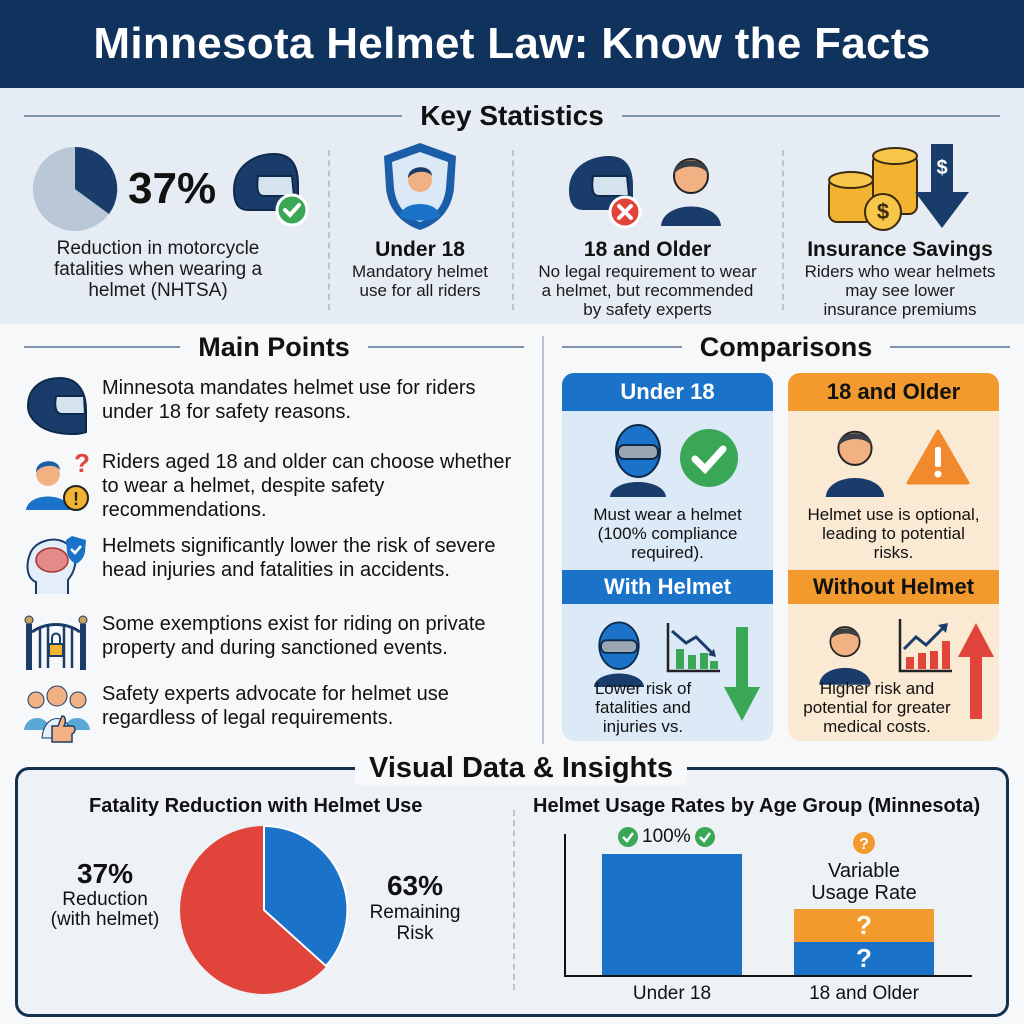  What do you see at coordinates (667, 533) in the screenshot?
I see `card-line: (100% compliance` at bounding box center [667, 533].